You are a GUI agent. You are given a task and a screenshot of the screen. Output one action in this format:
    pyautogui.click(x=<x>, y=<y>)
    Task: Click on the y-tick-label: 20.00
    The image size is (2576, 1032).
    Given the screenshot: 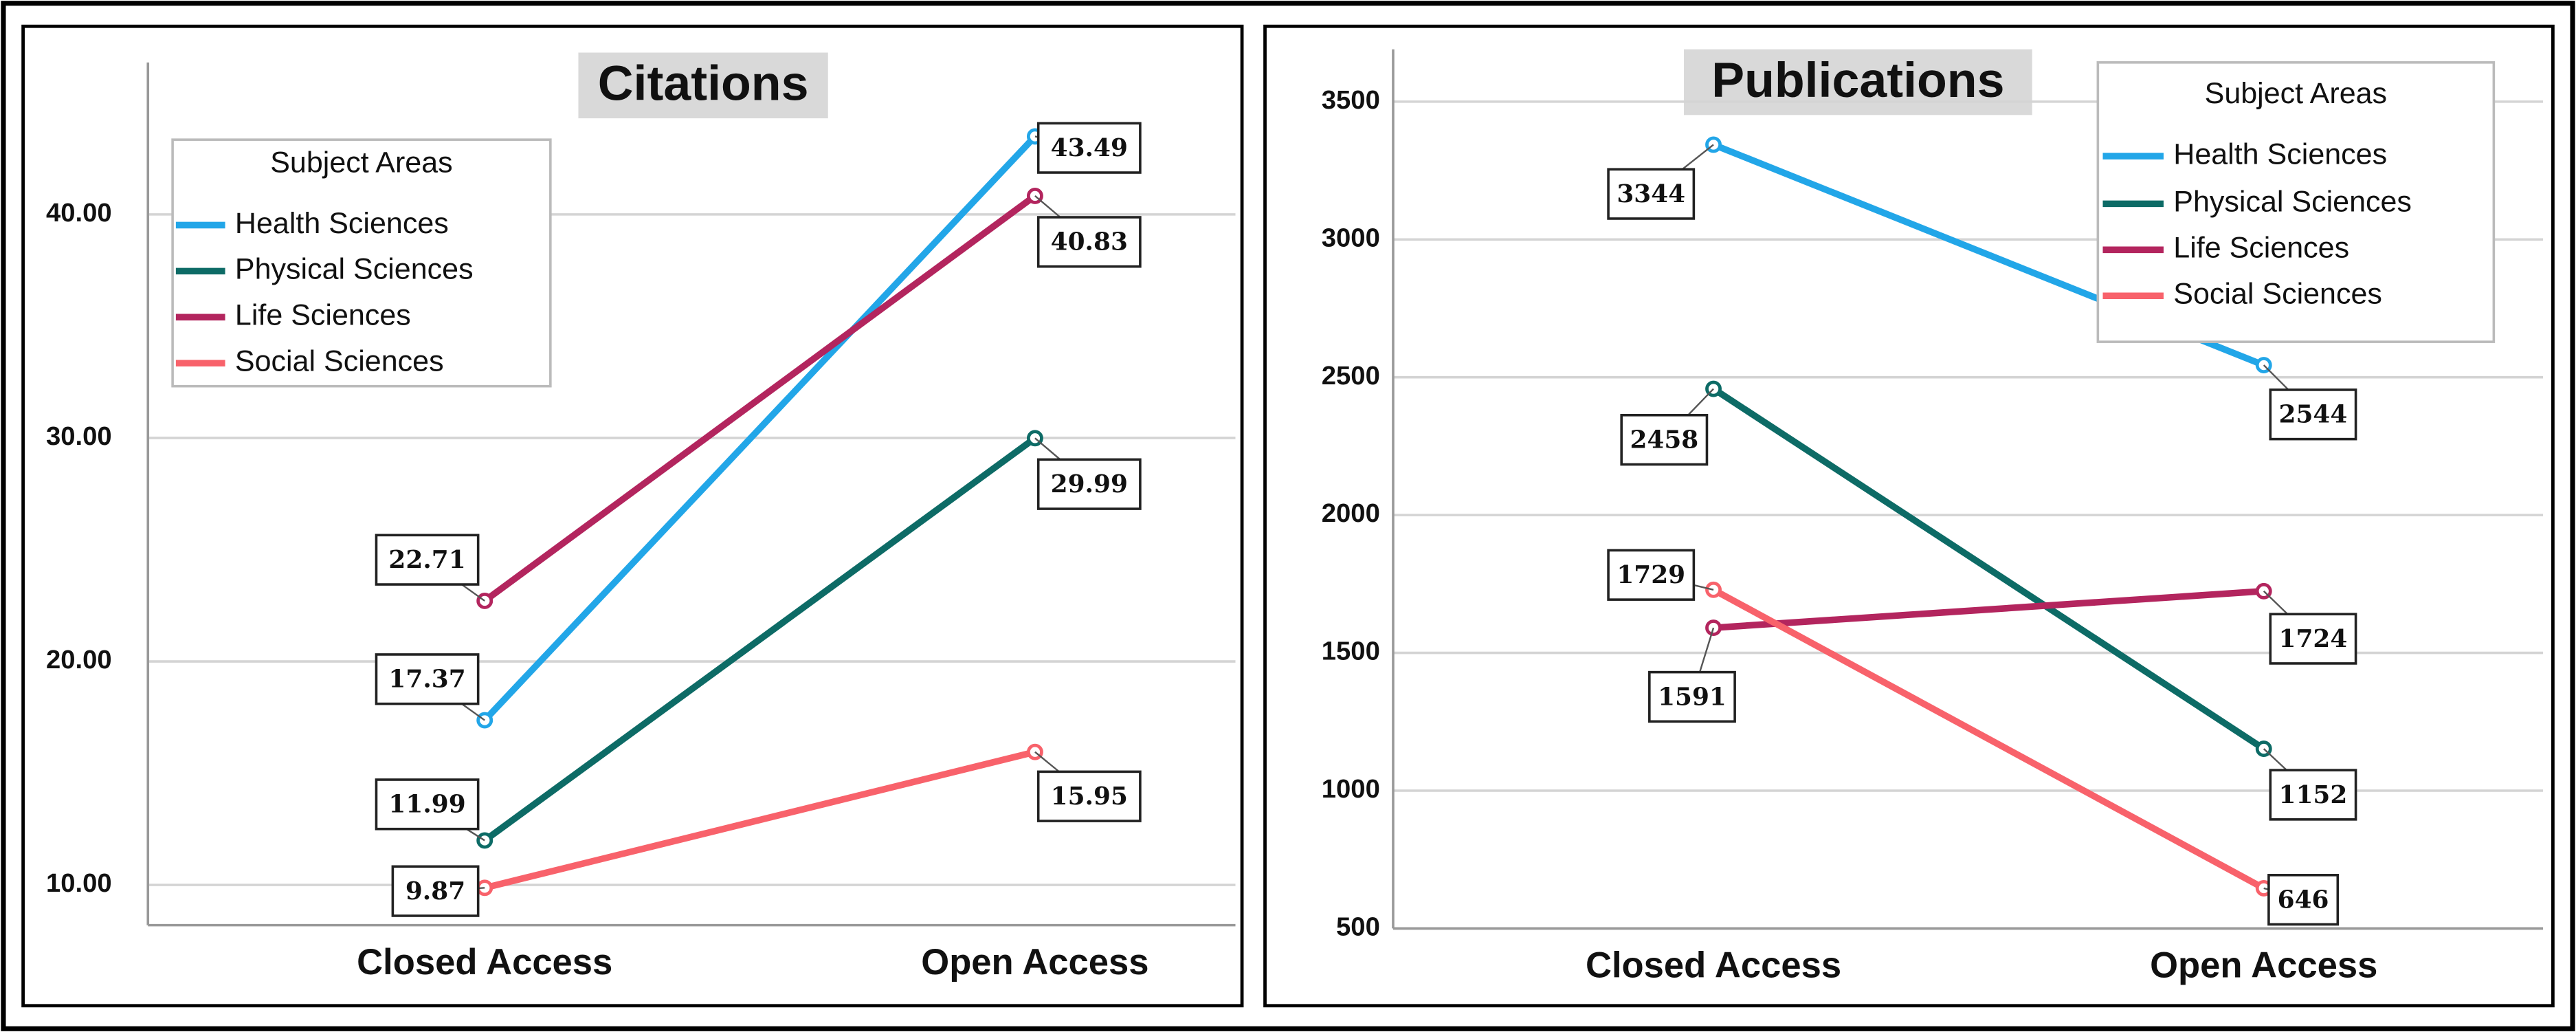 What is the action you would take?
    pyautogui.click(x=79, y=659)
    